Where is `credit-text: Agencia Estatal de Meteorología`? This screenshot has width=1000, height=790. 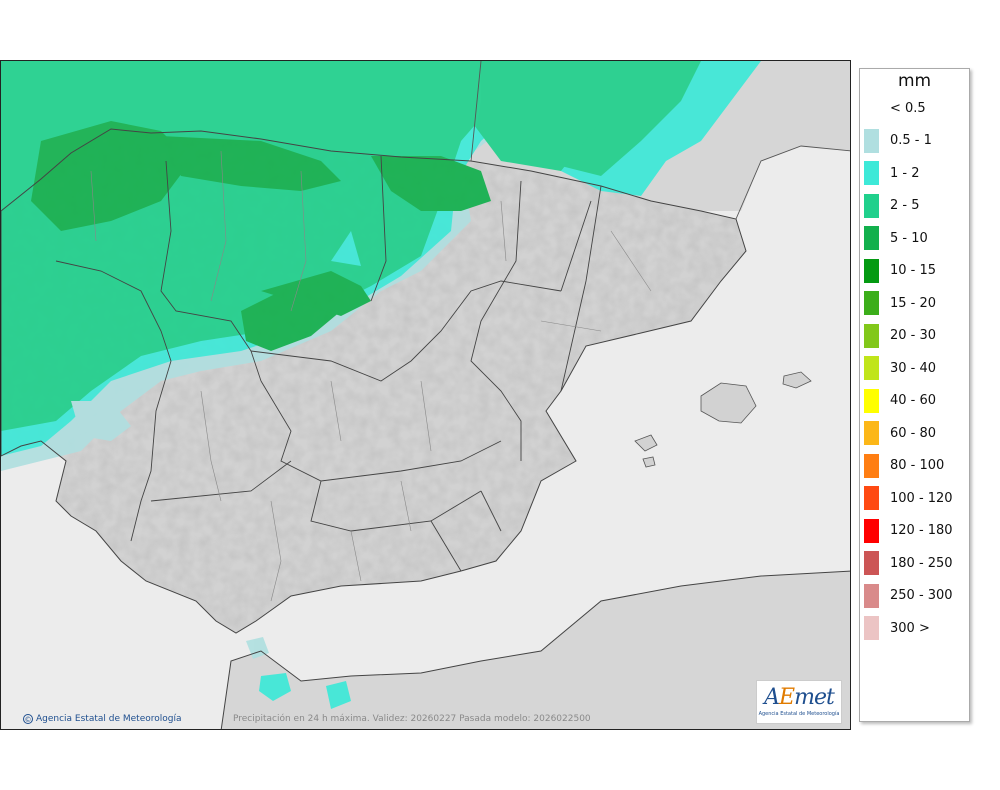 credit-text: Agencia Estatal de Meteorología is located at coordinates (109, 719).